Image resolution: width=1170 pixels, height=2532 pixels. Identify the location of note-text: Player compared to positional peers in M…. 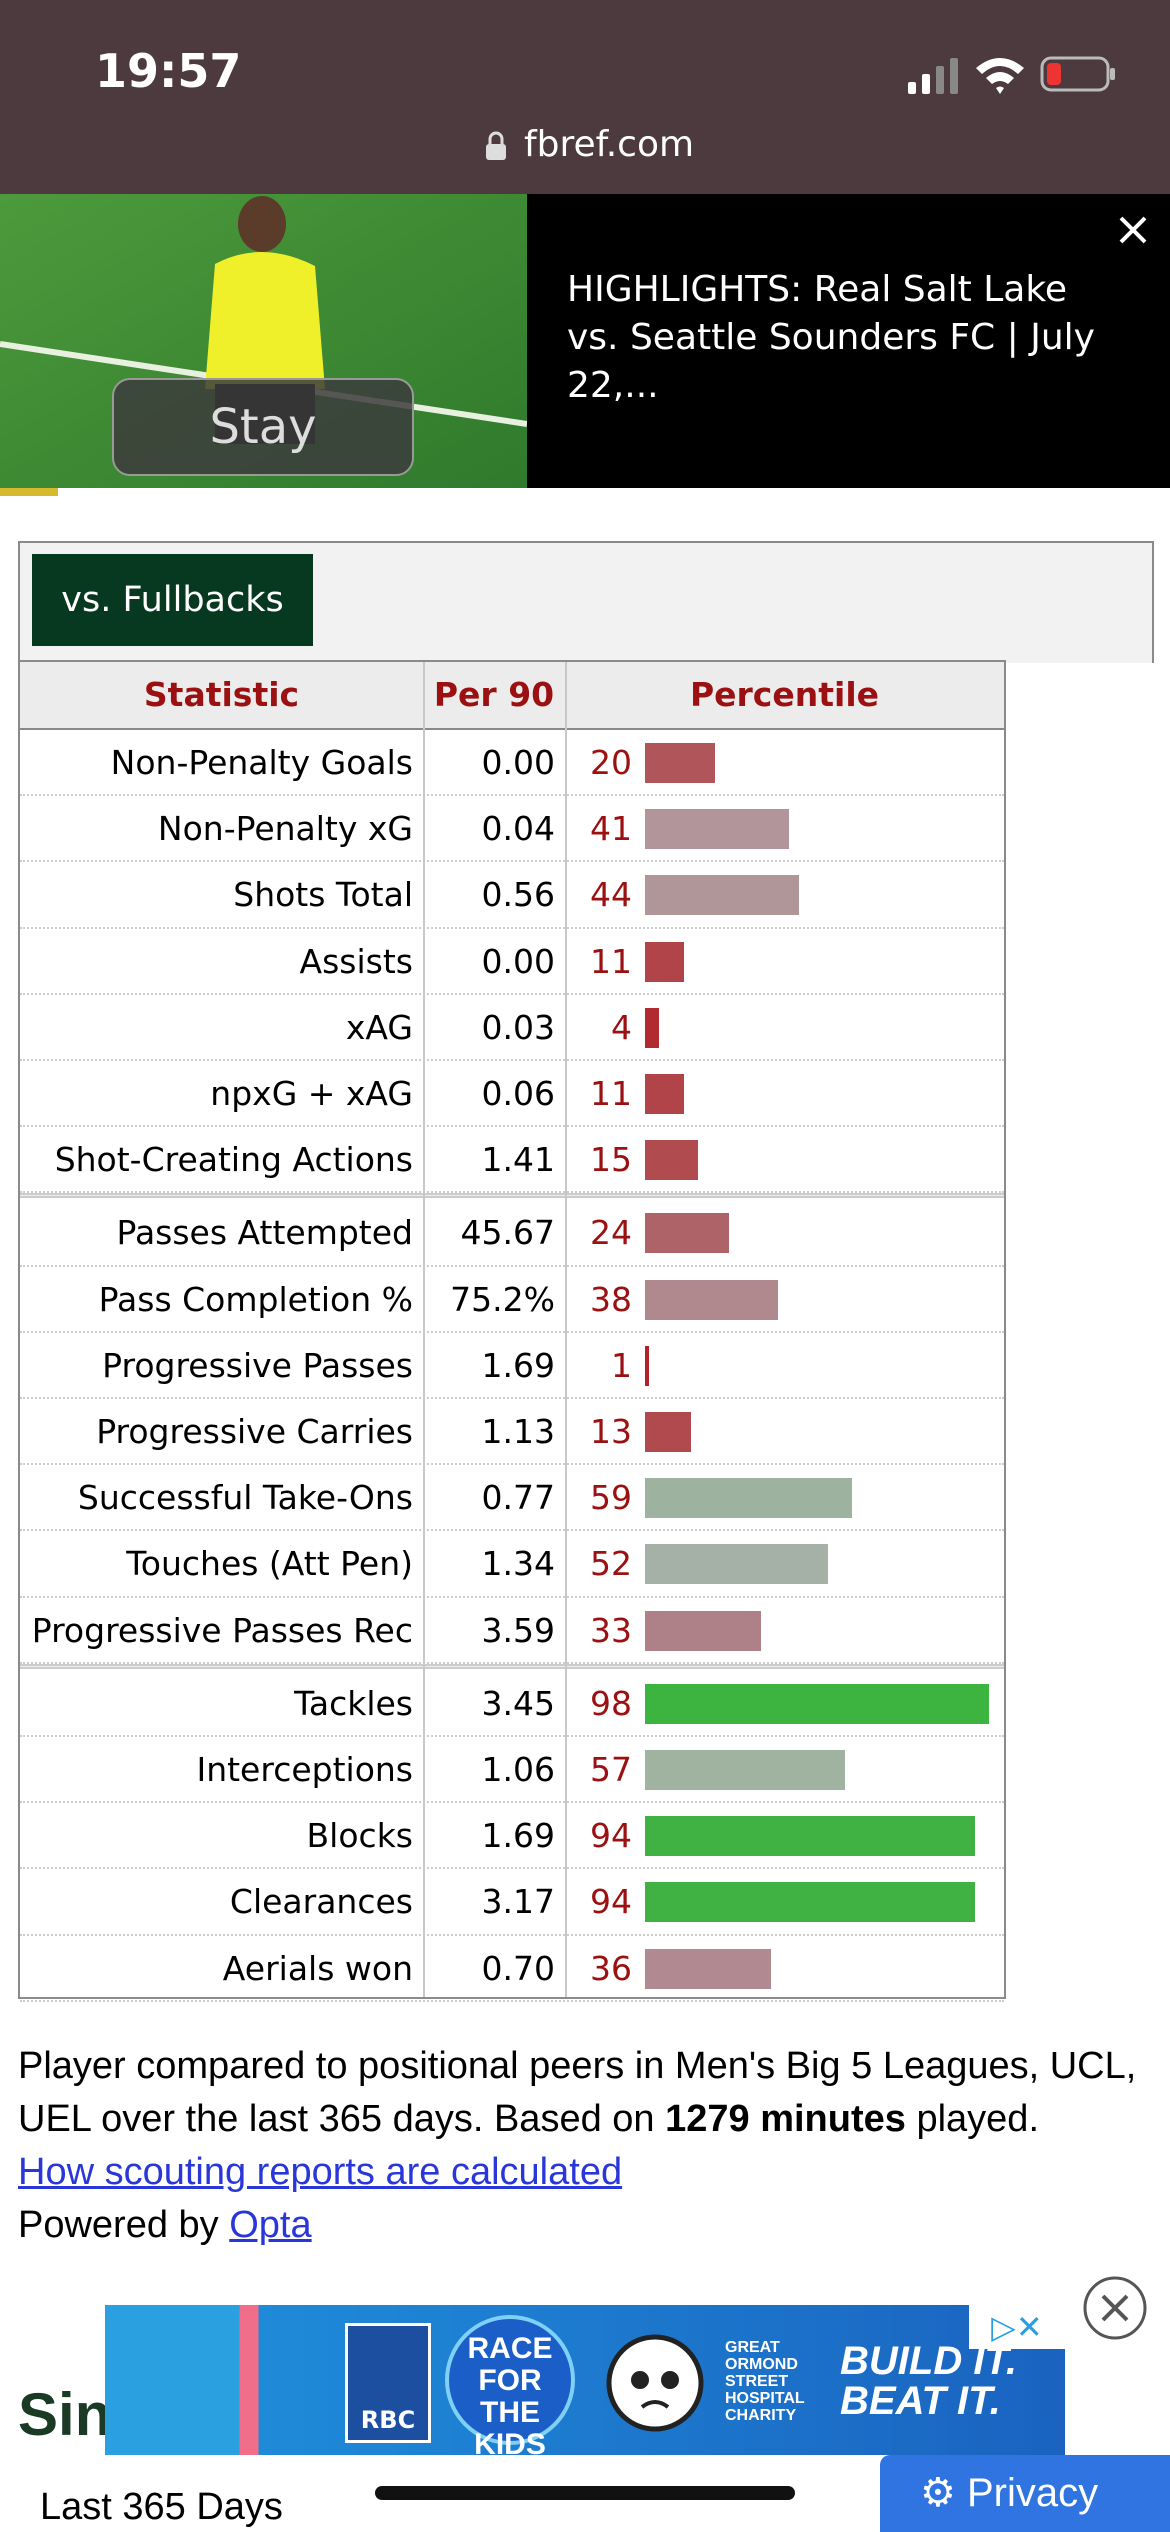
(577, 2092).